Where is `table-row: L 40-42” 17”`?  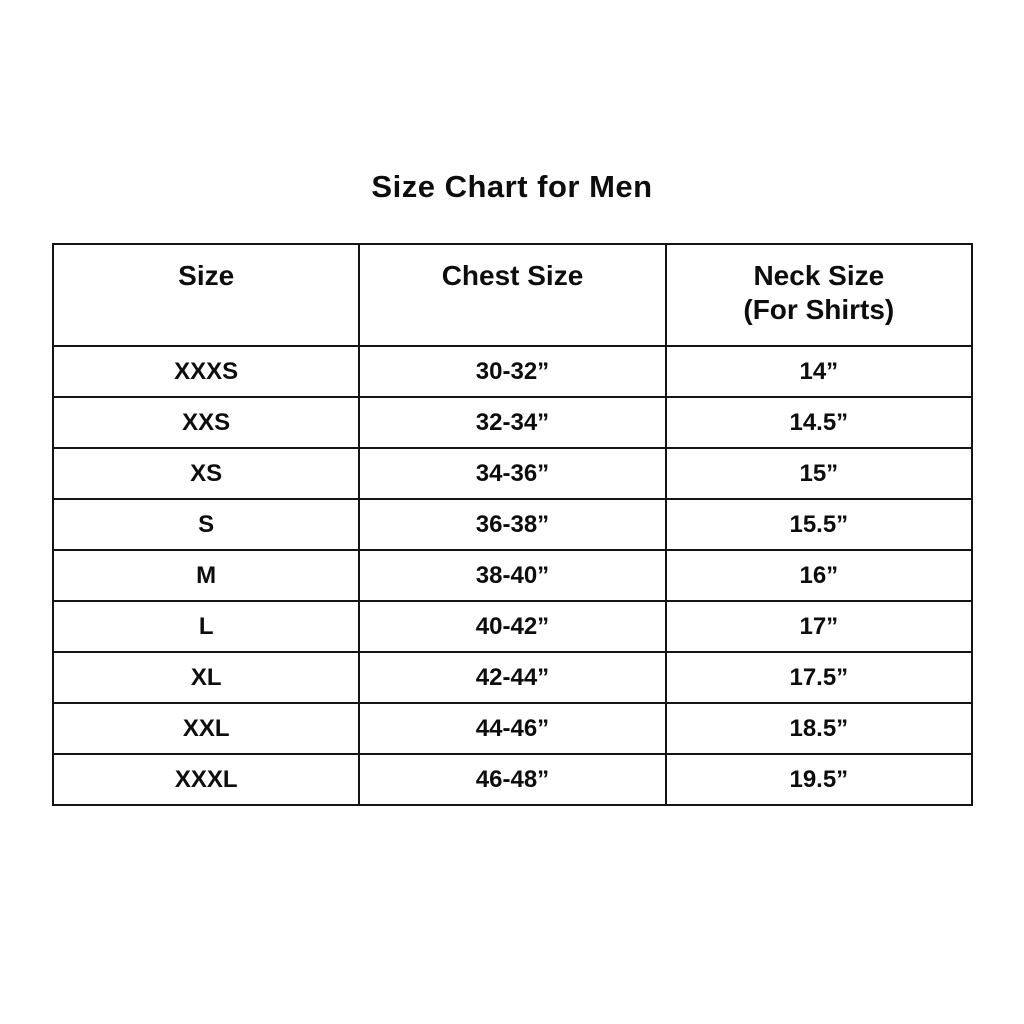
table-row: L 40-42” 17” is located at coordinates (512, 626).